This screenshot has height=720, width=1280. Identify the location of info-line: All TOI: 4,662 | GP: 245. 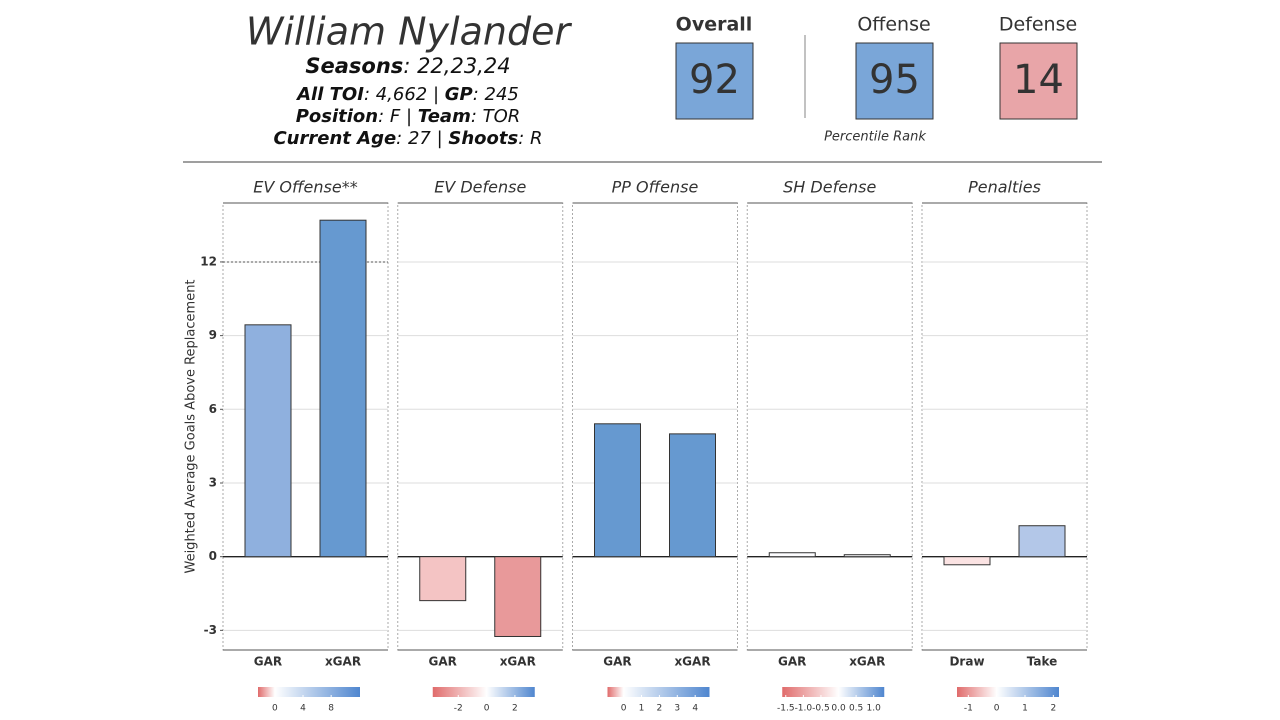
(408, 94).